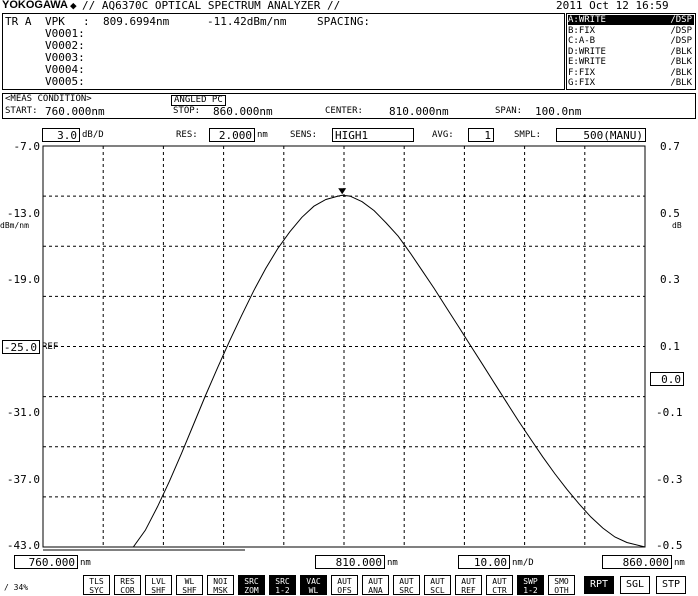  I want to click on rpt-label: RPT, so click(599, 584).